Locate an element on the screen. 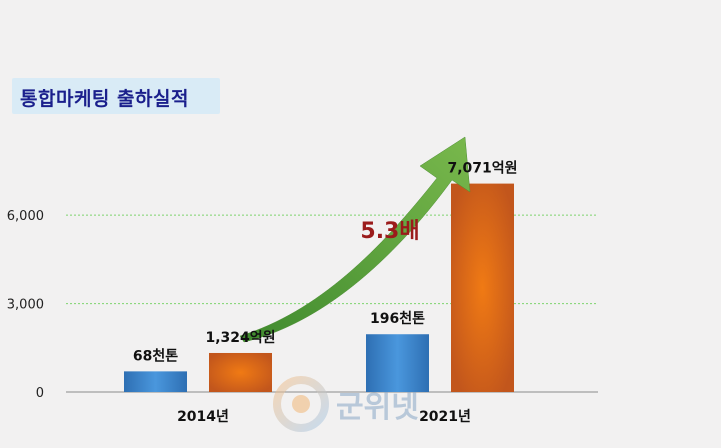  data-label: 1,324억원 is located at coordinates (240, 338).